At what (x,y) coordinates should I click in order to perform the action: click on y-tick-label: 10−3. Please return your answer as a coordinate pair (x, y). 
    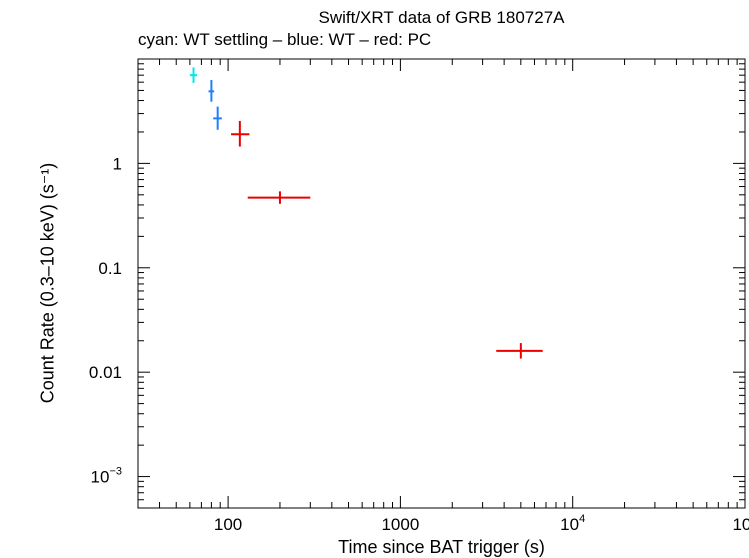
    Looking at the image, I should click on (106, 476).